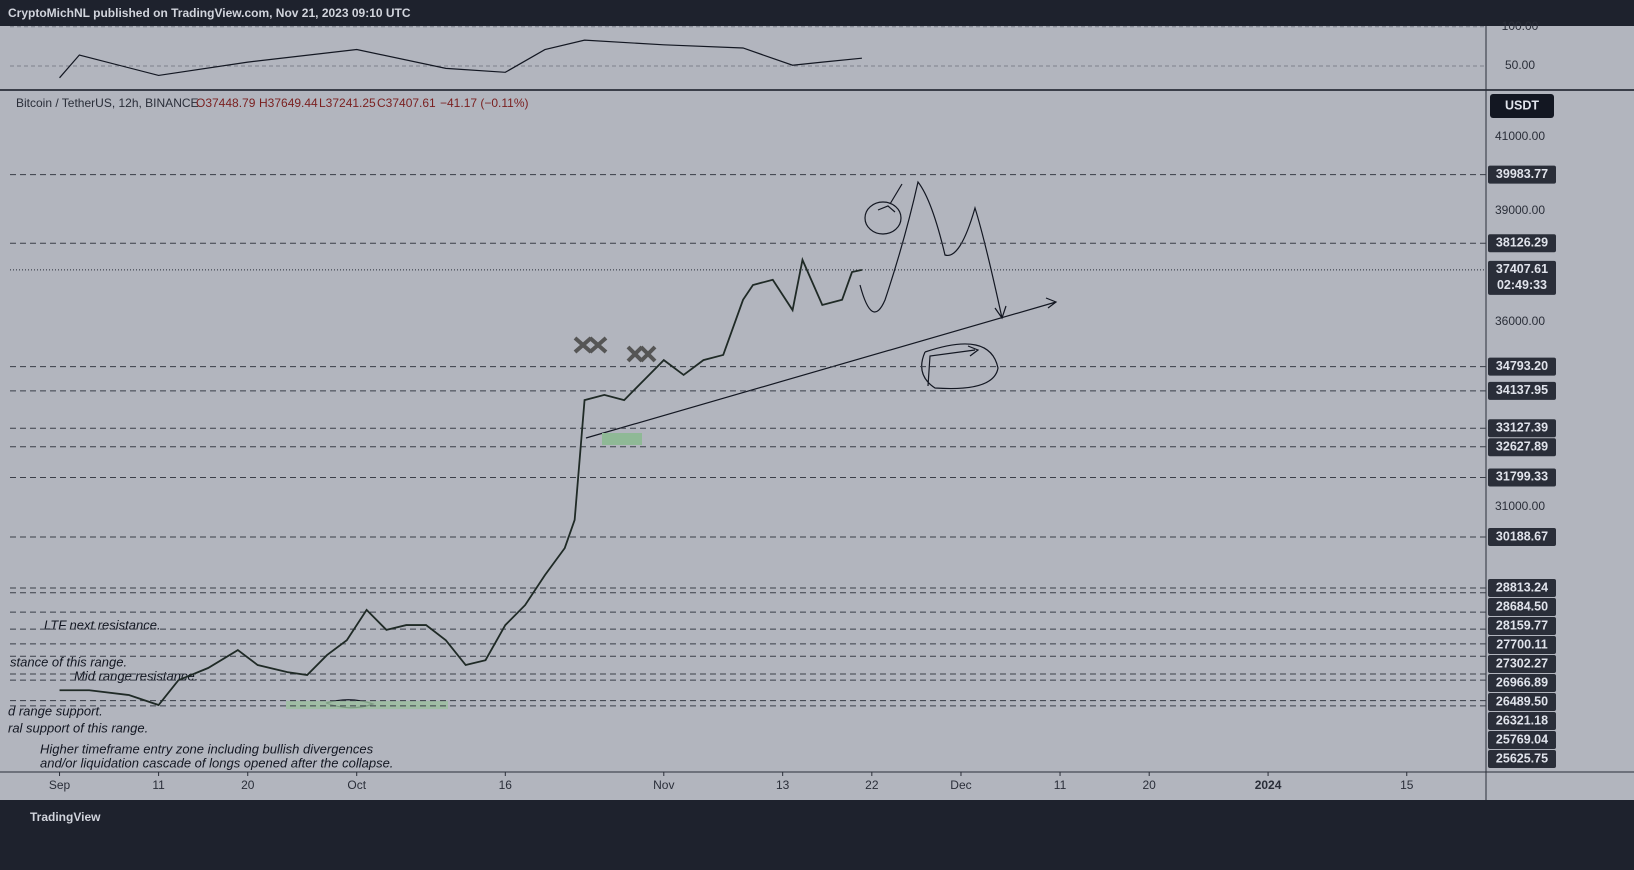 The height and width of the screenshot is (870, 1634). What do you see at coordinates (484, 103) in the screenshot?
I see `change: −41.17 (−0.11%)` at bounding box center [484, 103].